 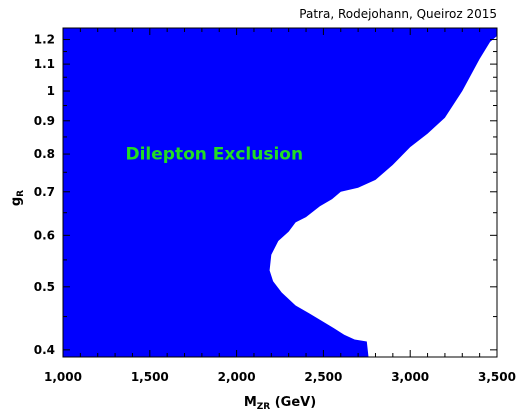 What do you see at coordinates (63, 377) in the screenshot?
I see `x-tick-label: 1,000` at bounding box center [63, 377].